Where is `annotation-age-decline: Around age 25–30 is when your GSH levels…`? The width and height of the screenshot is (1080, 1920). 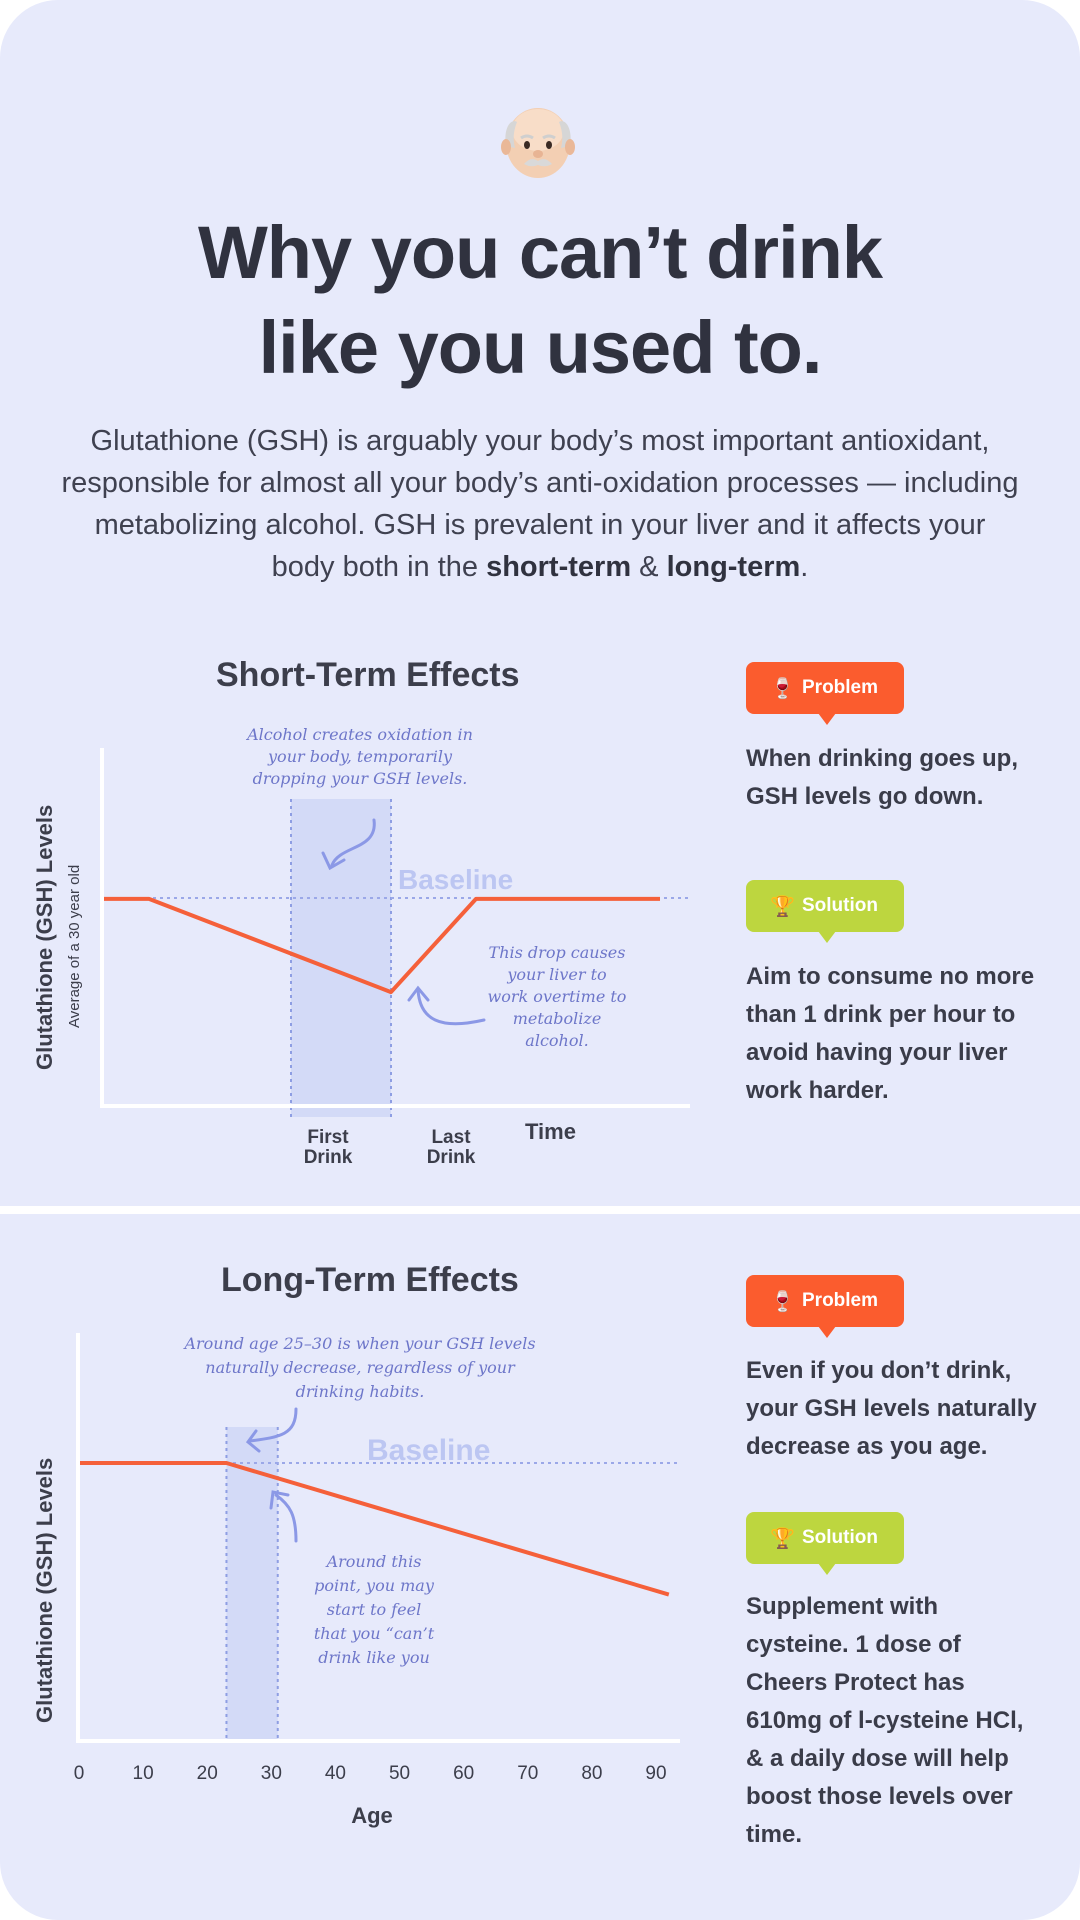 annotation-age-decline: Around age 25–30 is when your GSH levels… is located at coordinates (358, 1367).